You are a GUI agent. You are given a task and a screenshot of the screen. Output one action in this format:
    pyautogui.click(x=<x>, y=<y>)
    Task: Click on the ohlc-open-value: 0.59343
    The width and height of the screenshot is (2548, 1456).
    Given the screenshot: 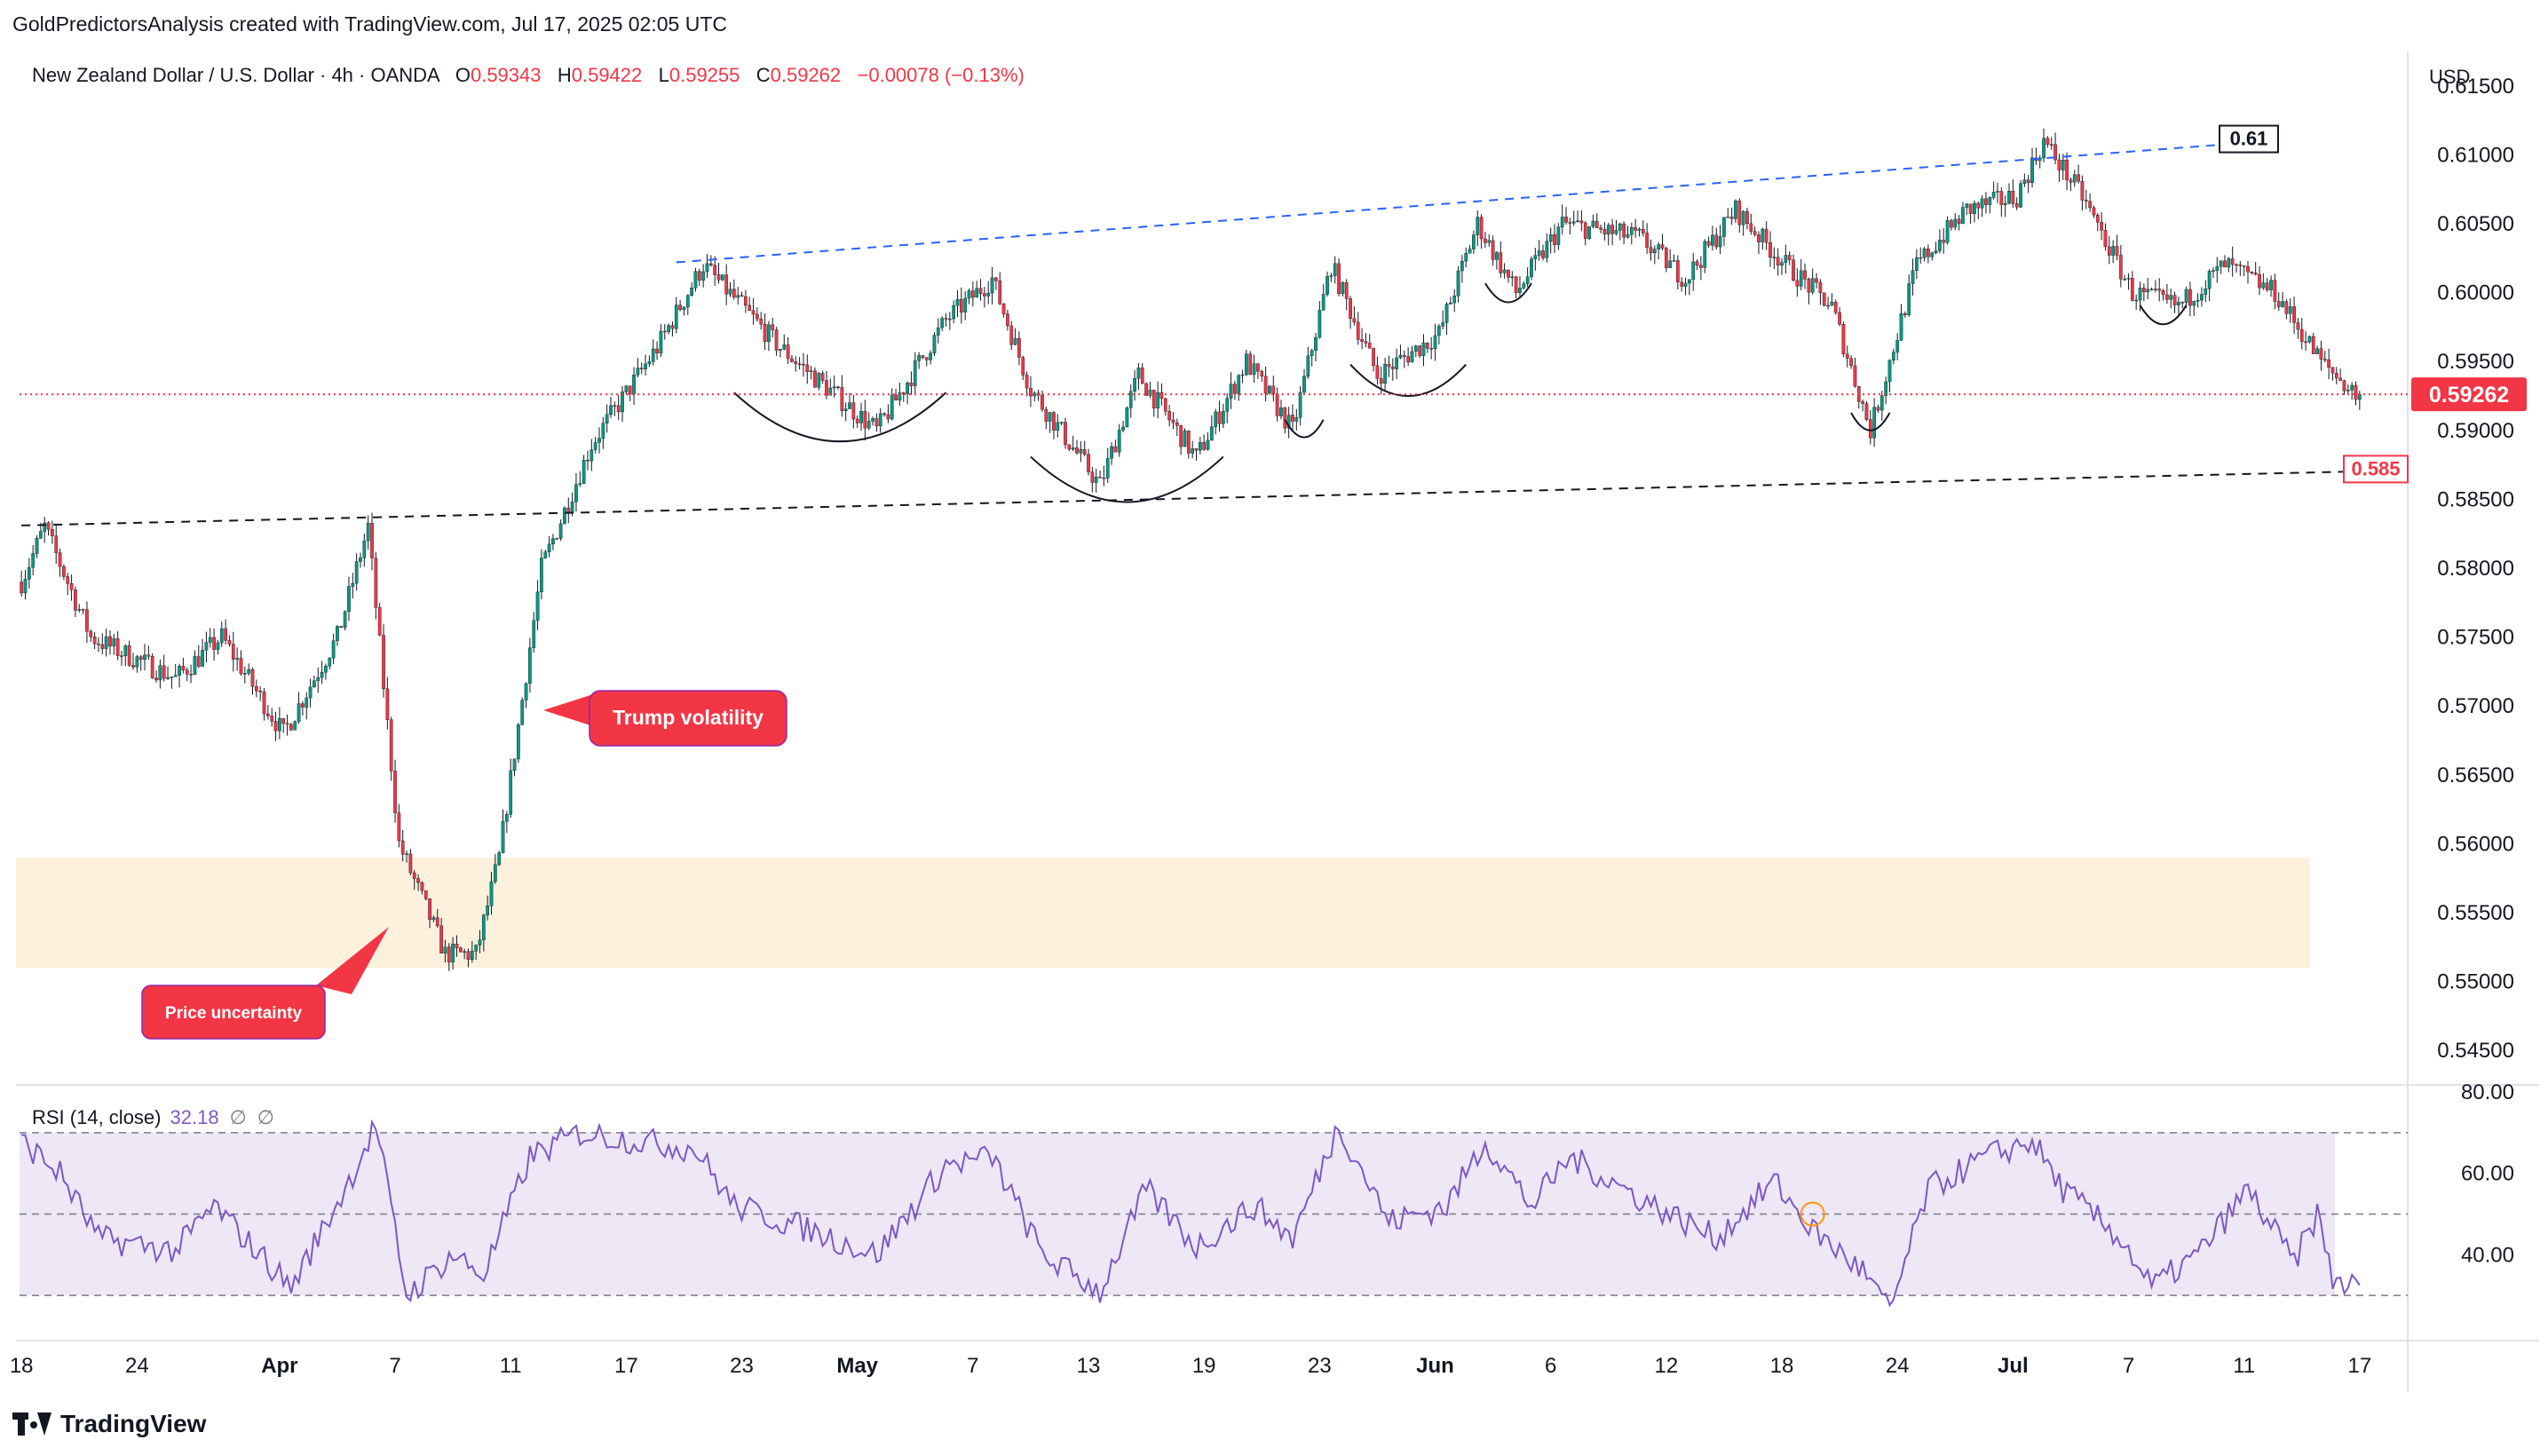 What is the action you would take?
    pyautogui.click(x=506, y=75)
    